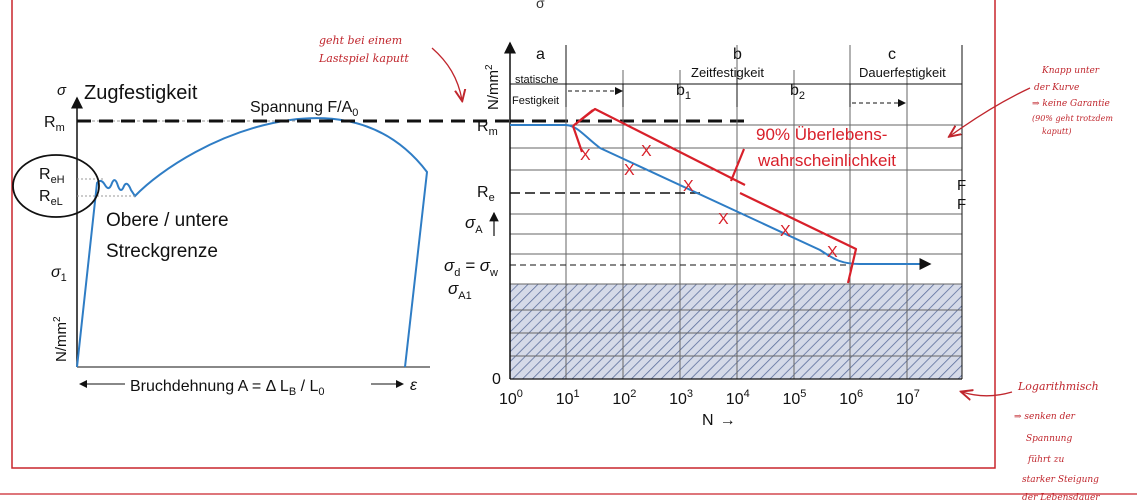  I want to click on woehler-zero-label: 0, so click(496, 379).